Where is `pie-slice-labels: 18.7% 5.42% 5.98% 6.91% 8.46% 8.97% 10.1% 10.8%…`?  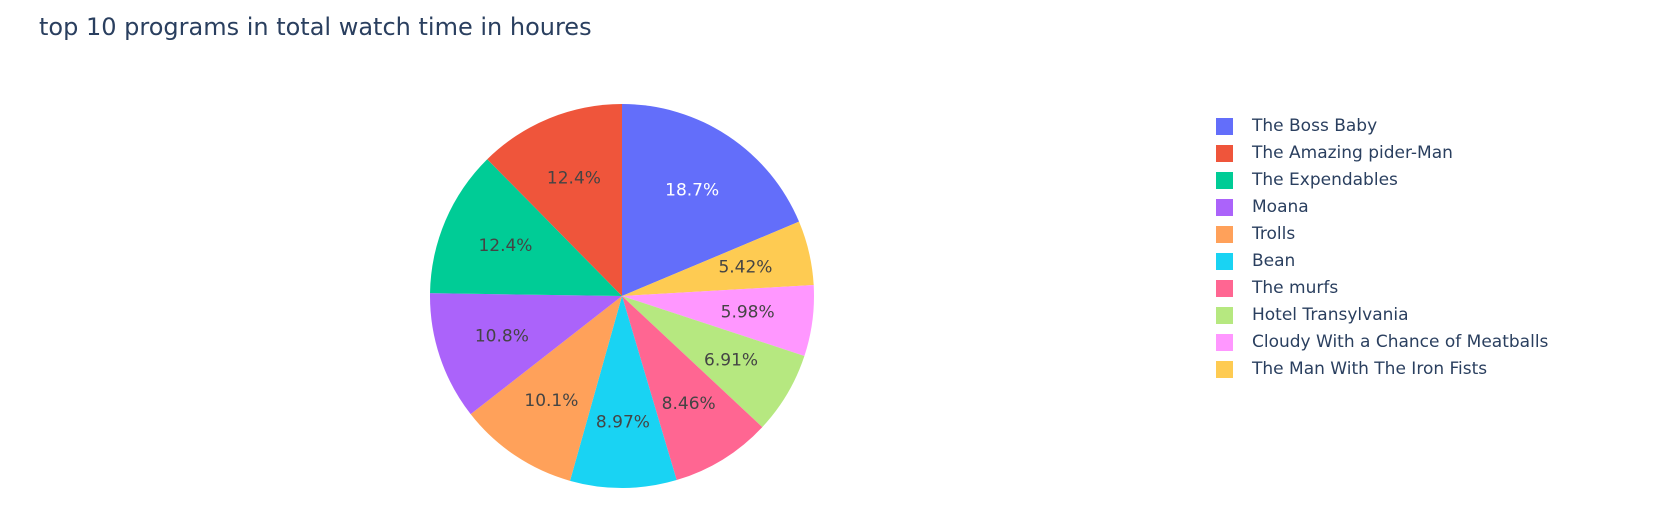
pie-slice-labels: 18.7% 5.42% 5.98% 6.91% 8.46% 8.97% 10.1% 10.8%… is located at coordinates (625, 301).